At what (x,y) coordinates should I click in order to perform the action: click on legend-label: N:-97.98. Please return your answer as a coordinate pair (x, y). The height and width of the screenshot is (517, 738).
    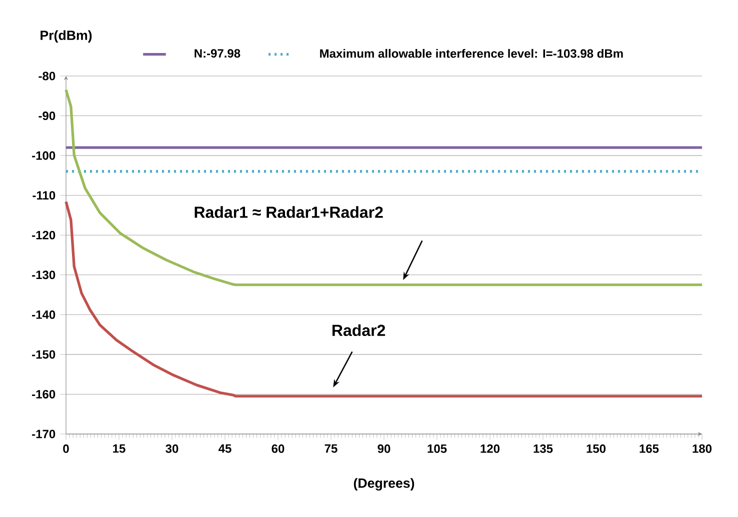
    Looking at the image, I should click on (217, 53).